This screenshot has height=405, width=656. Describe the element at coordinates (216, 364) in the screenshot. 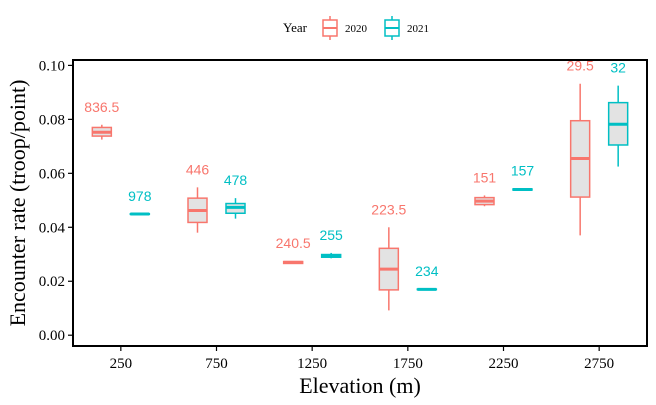

I see `x-tick-label: 750` at that location.